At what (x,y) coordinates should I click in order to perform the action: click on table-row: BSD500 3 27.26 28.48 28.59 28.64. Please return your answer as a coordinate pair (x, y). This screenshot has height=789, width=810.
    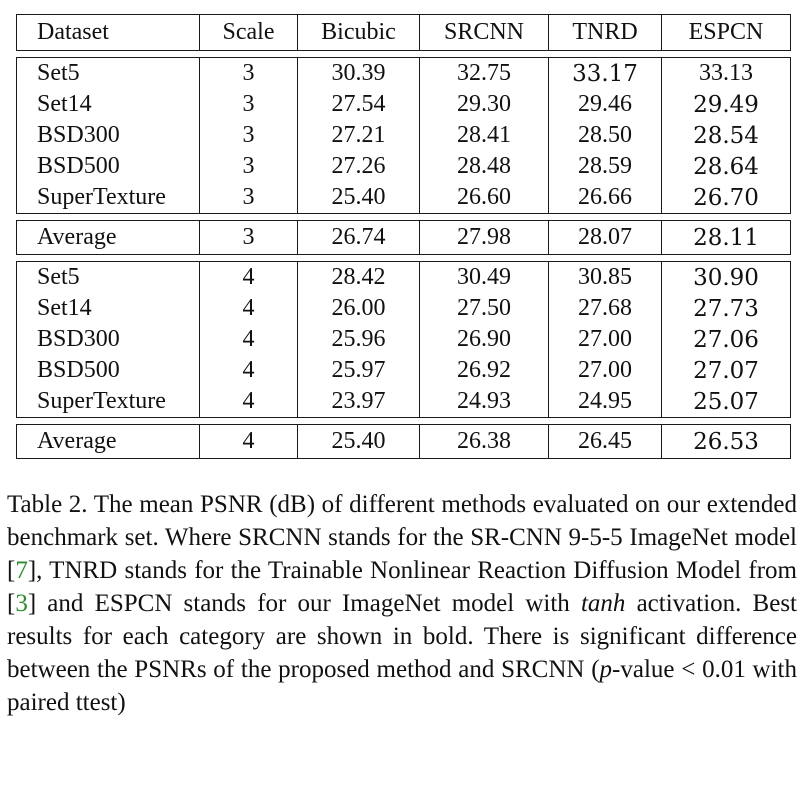
    Looking at the image, I should click on (403, 166).